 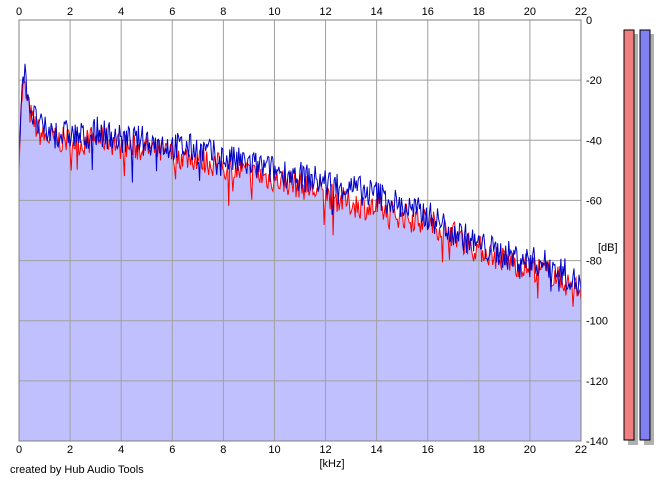 What do you see at coordinates (597, 382) in the screenshot?
I see `y-tick-label: -120` at bounding box center [597, 382].